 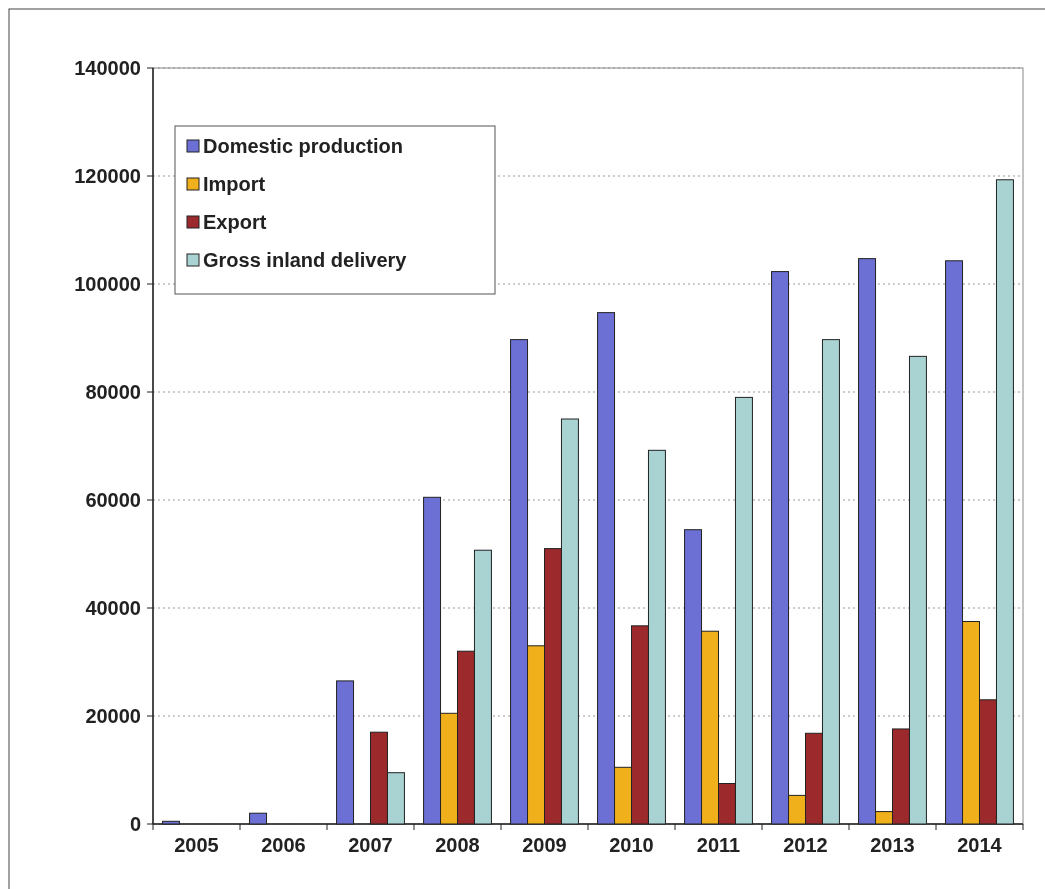 I want to click on x-tick-label: 2007, so click(x=370, y=845).